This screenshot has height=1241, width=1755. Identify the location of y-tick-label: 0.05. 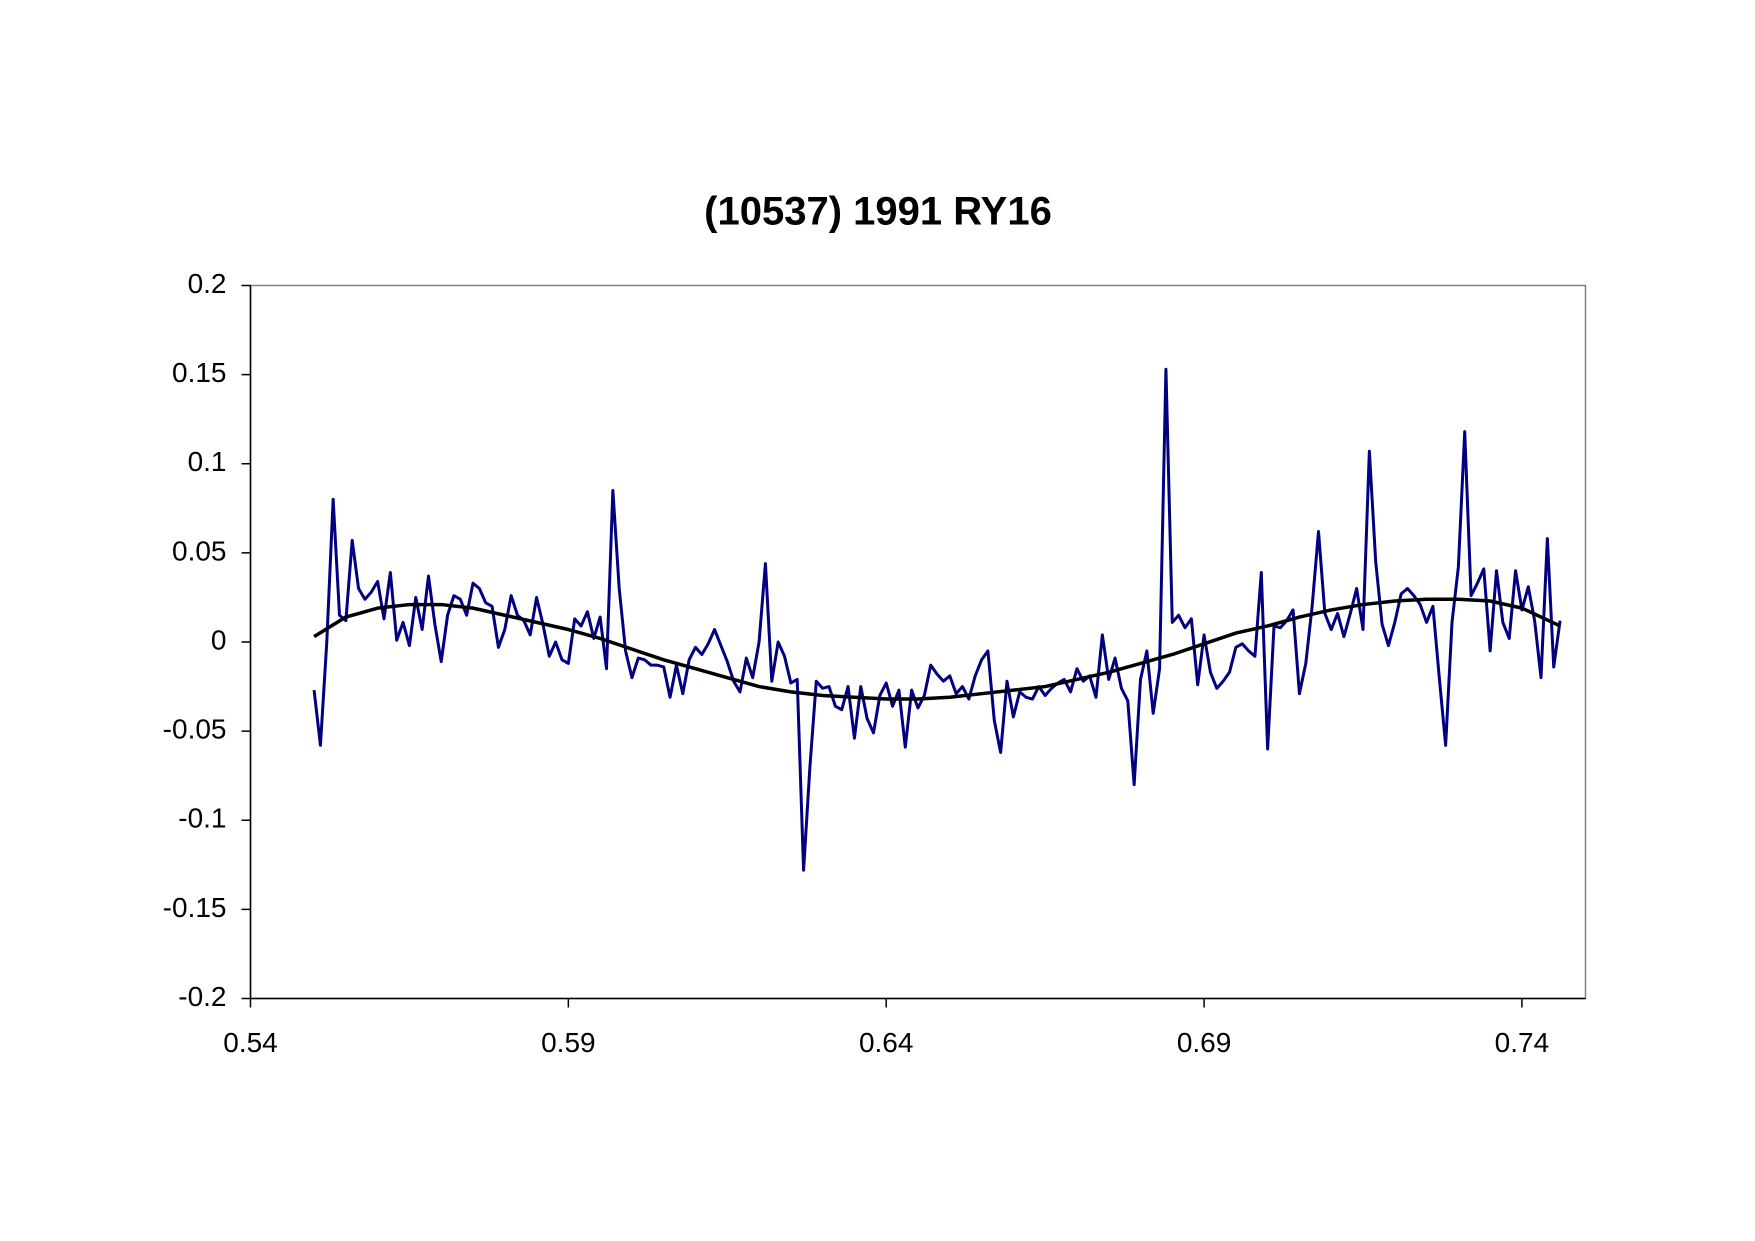
(199, 550).